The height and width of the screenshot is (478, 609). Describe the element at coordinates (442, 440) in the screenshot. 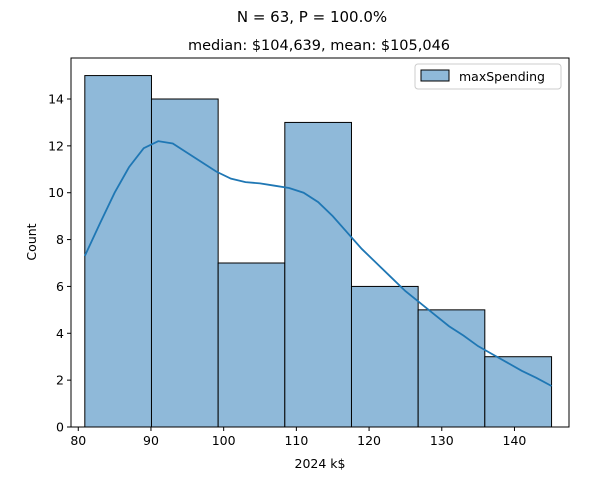

I see `x-tick-label: 130` at that location.